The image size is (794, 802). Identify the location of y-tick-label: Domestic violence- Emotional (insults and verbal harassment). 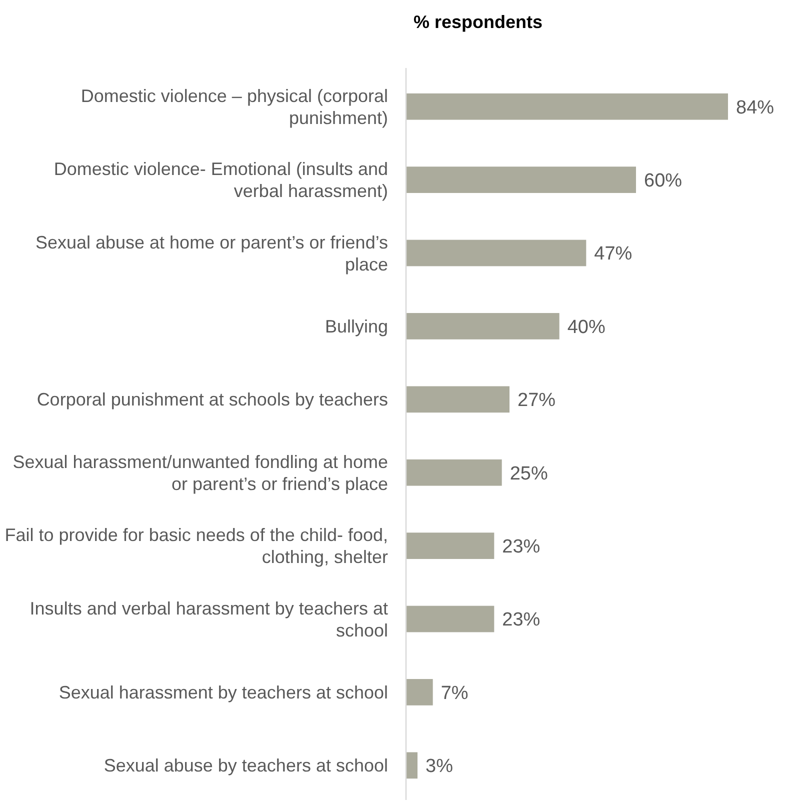
(221, 180).